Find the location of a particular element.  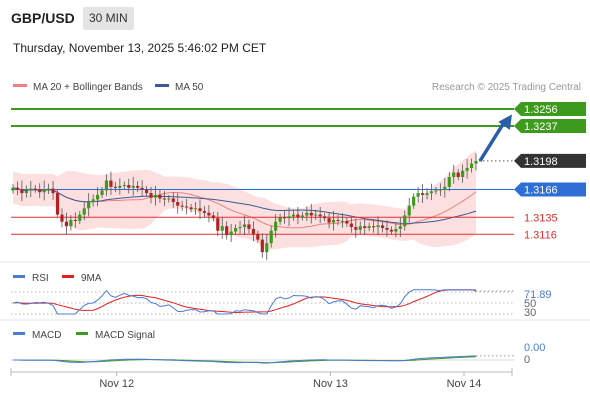

level-tag-text: 1.3237 is located at coordinates (541, 127).